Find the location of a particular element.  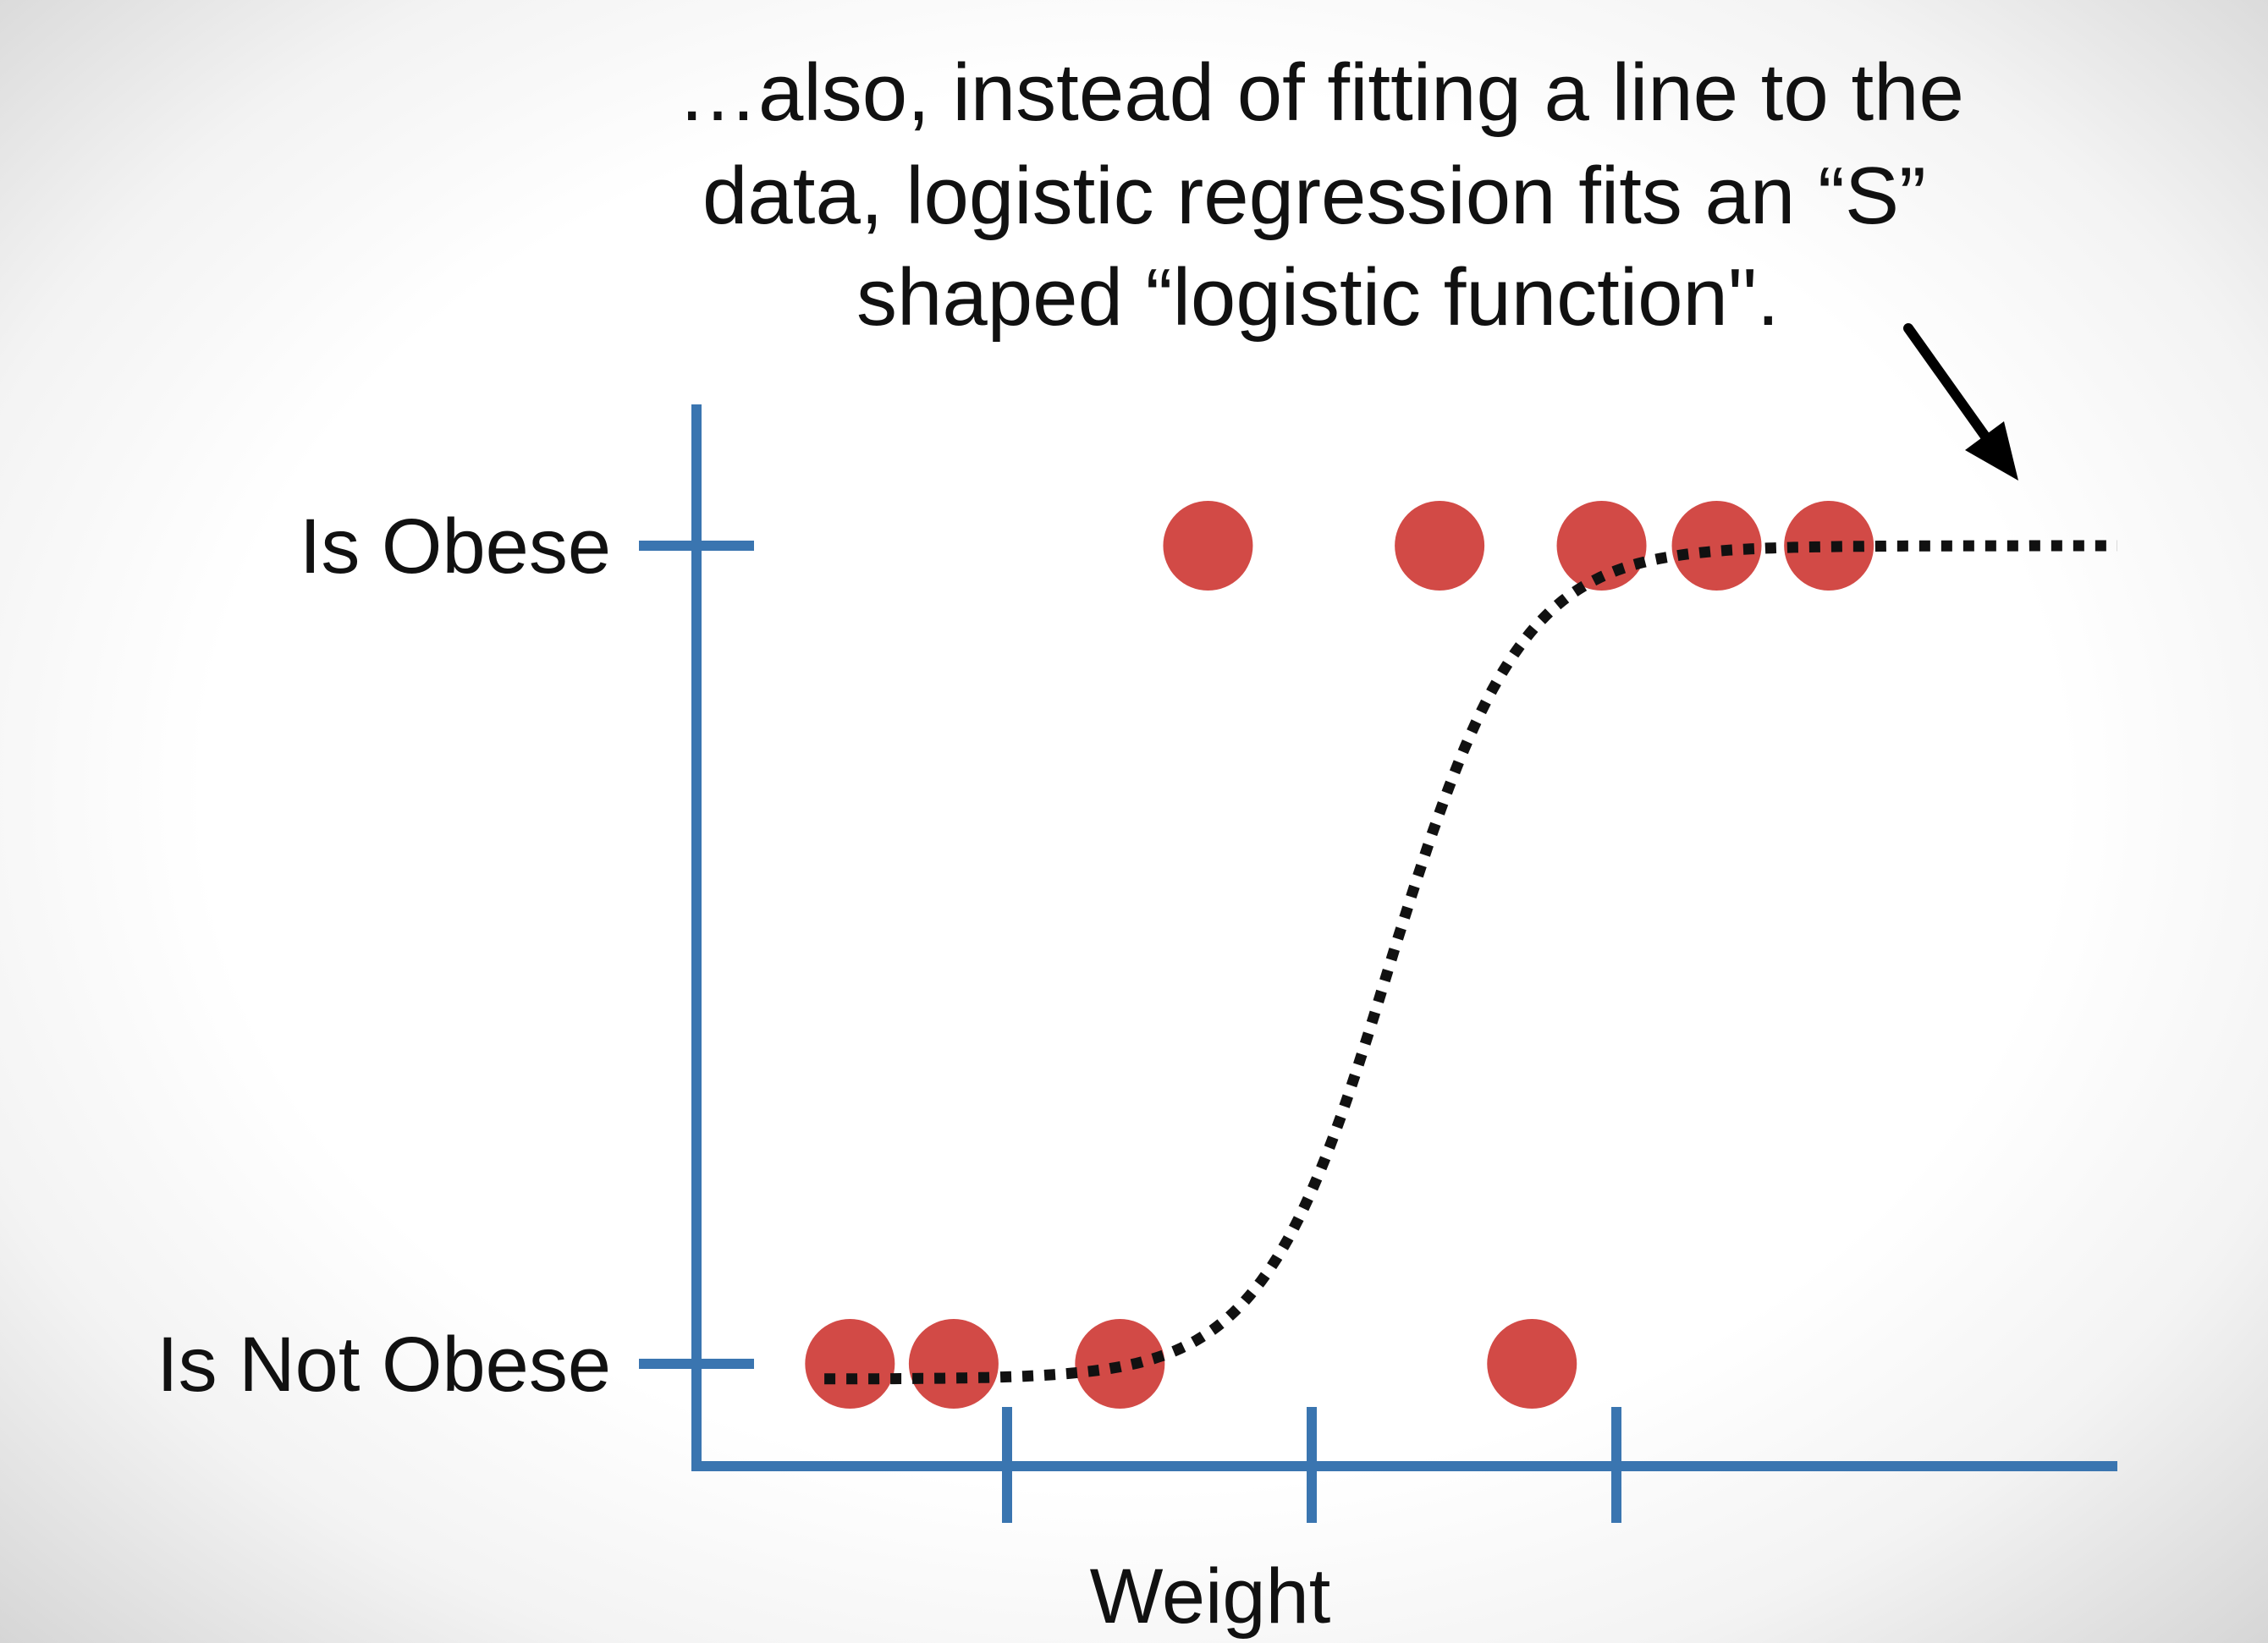

caption-line-1: …also, instead of fitting a line to the is located at coordinates (1320, 92).